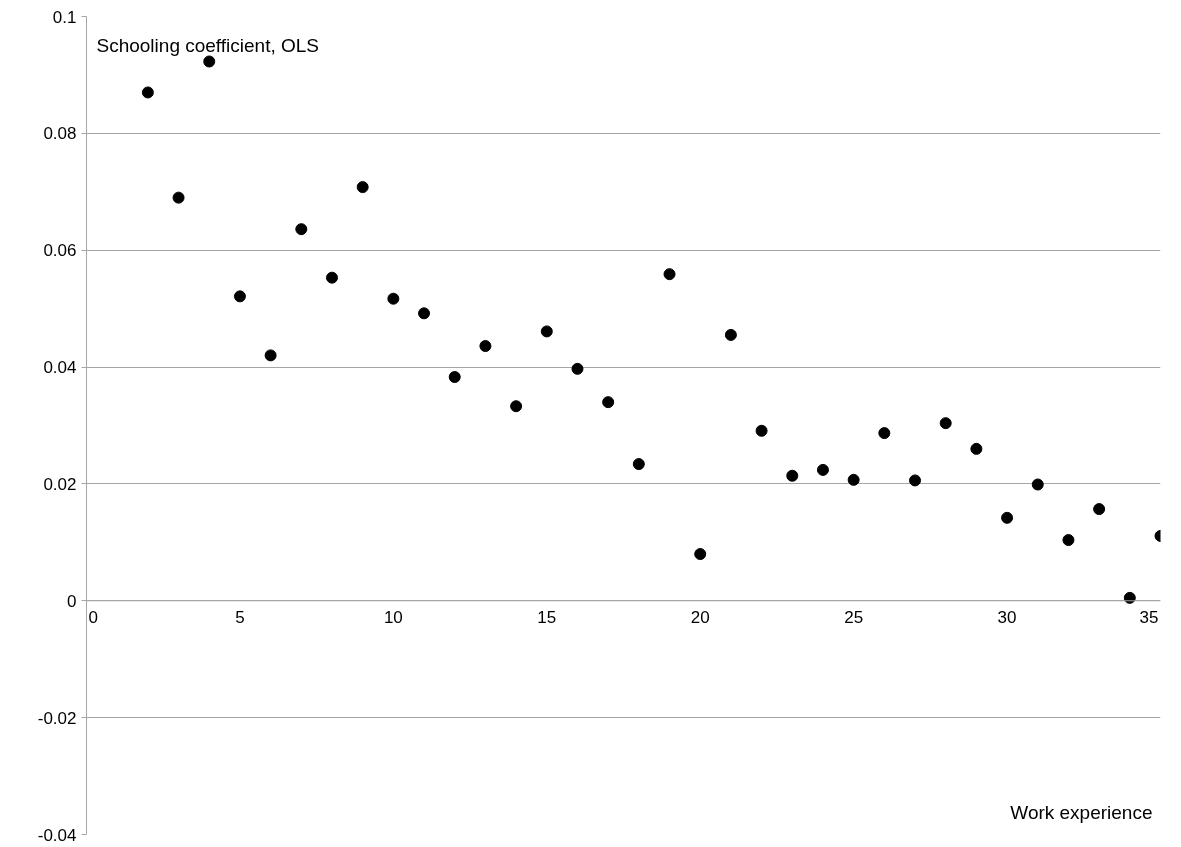 The width and height of the screenshot is (1181, 847). I want to click on y-tick-label: 0.06, so click(60, 251).